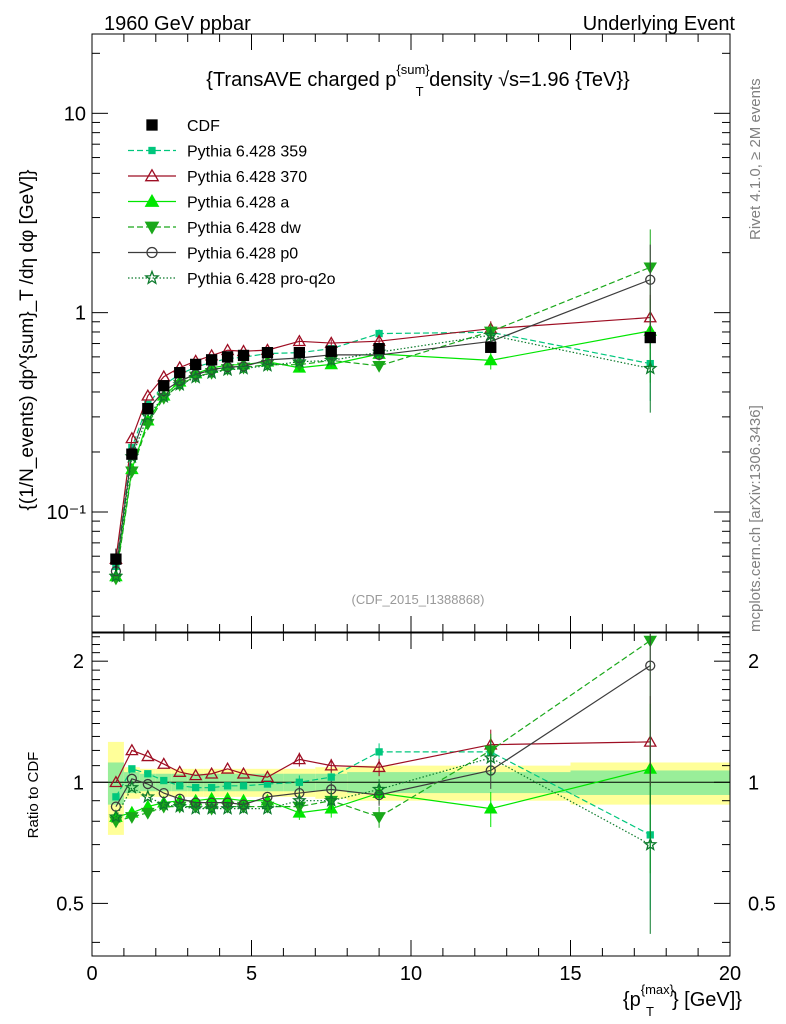 The width and height of the screenshot is (786, 1024). Describe the element at coordinates (383, 731) in the screenshot. I see `ratio-line-pythia-6-428-dw` at that location.